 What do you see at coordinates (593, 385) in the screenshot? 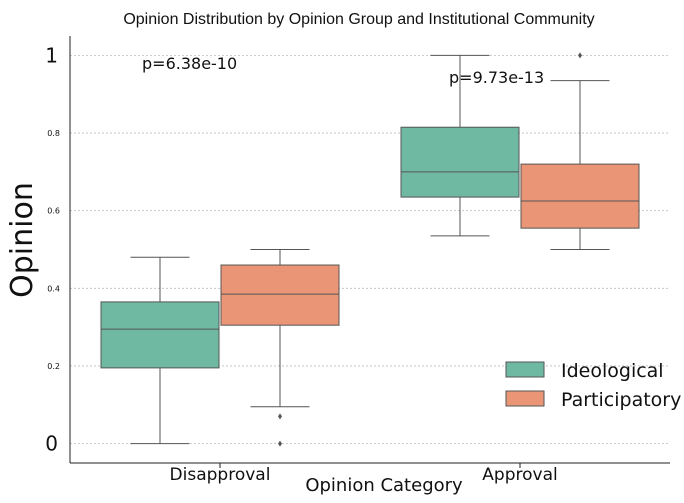
I see `legend: Ideological Participatory` at bounding box center [593, 385].